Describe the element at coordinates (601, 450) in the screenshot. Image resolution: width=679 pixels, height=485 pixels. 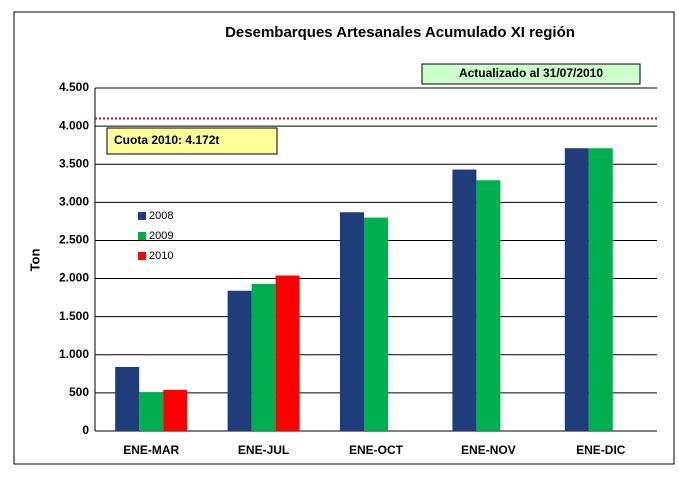
I see `x-tick-label: ENE-DIC` at that location.